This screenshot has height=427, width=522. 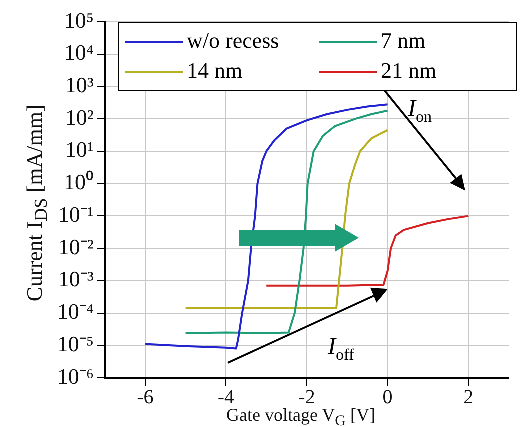 What do you see at coordinates (79, 182) in the screenshot?
I see `y-tick-label: 10⁰` at bounding box center [79, 182].